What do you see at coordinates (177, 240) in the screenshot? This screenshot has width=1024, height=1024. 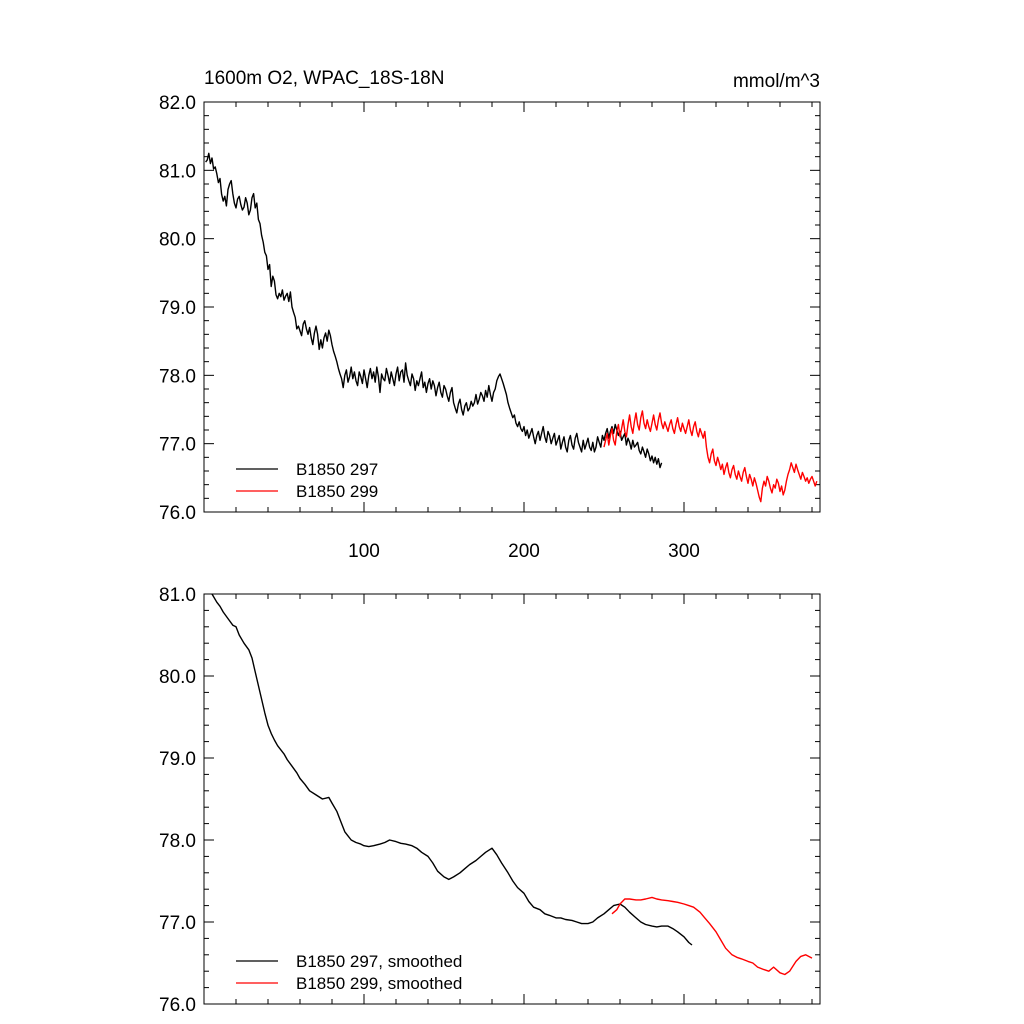 I see `top-y-tick-label: 80.0` at bounding box center [177, 240].